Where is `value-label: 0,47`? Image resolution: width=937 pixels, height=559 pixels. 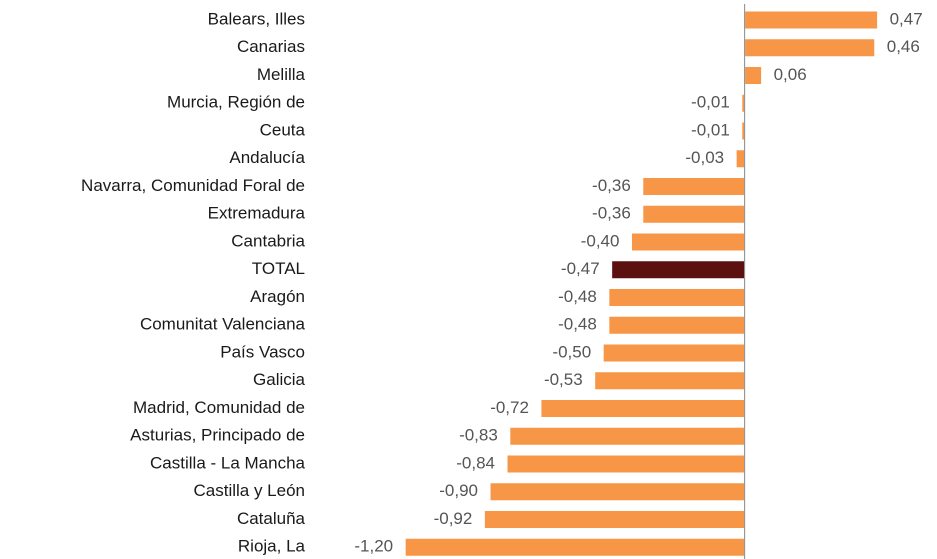
value-label: 0,47 is located at coordinates (906, 18).